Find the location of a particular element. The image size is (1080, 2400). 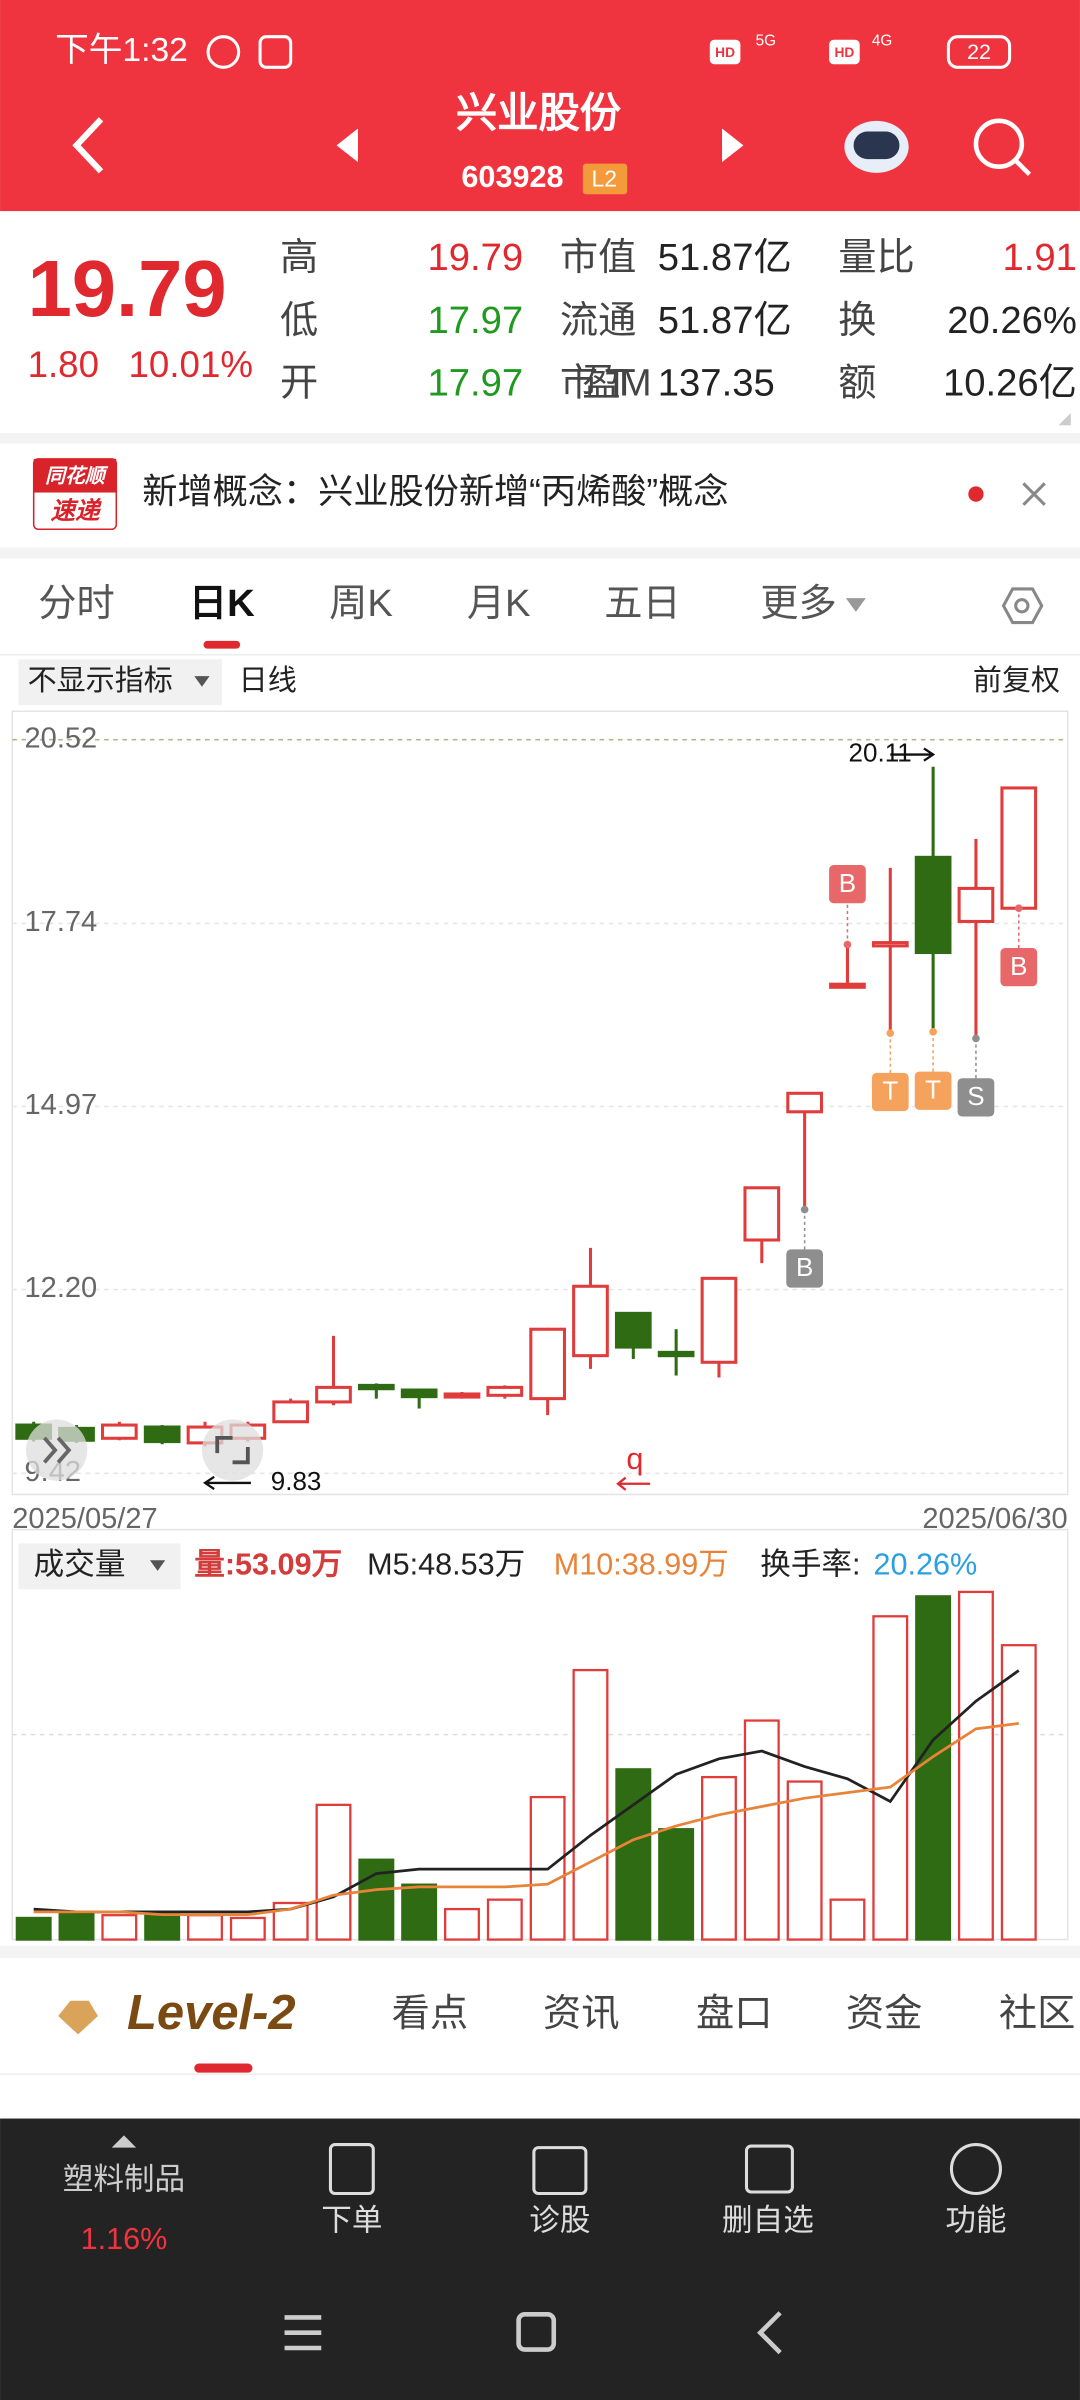

hd-text: HD is located at coordinates (725, 52).